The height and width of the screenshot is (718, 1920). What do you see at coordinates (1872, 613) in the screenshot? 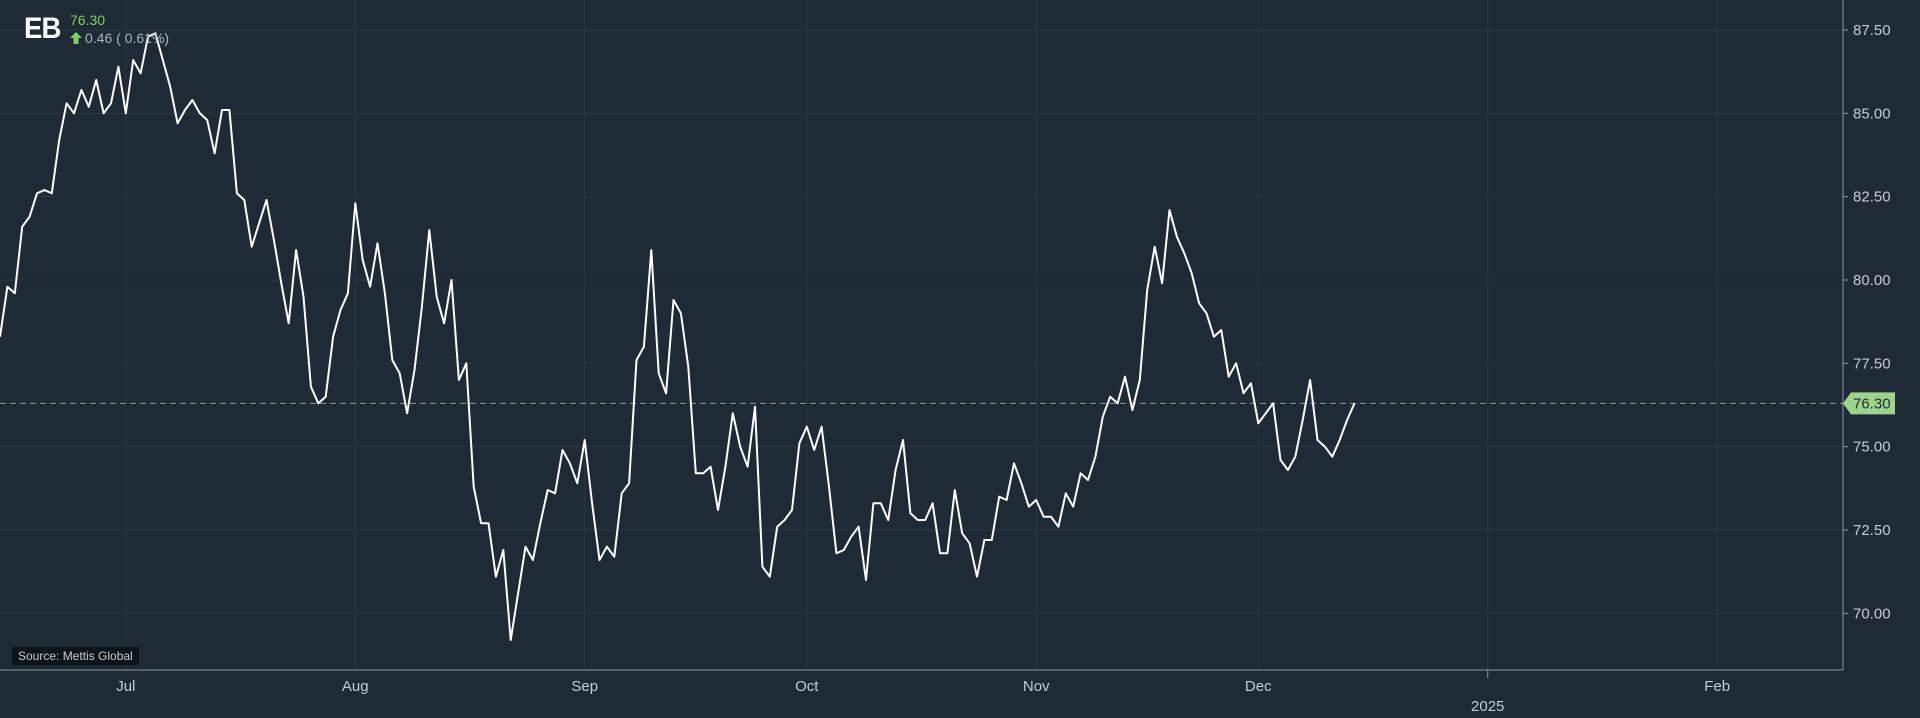
I see `y-tick-label: 70.00` at bounding box center [1872, 613].